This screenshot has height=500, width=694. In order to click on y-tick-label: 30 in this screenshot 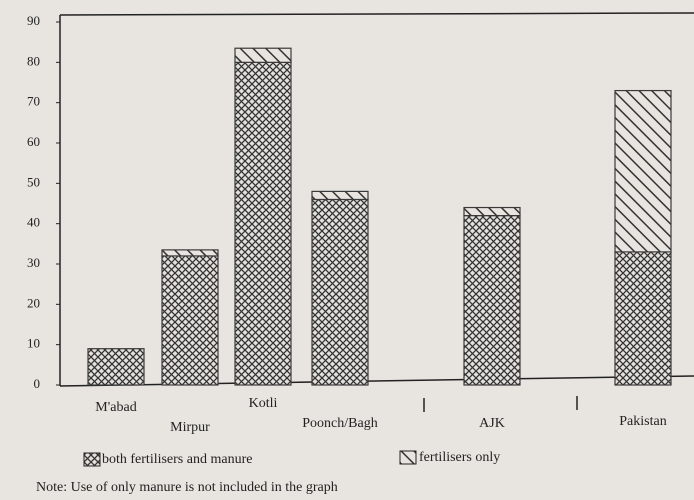, I will do `click(33, 262)`.